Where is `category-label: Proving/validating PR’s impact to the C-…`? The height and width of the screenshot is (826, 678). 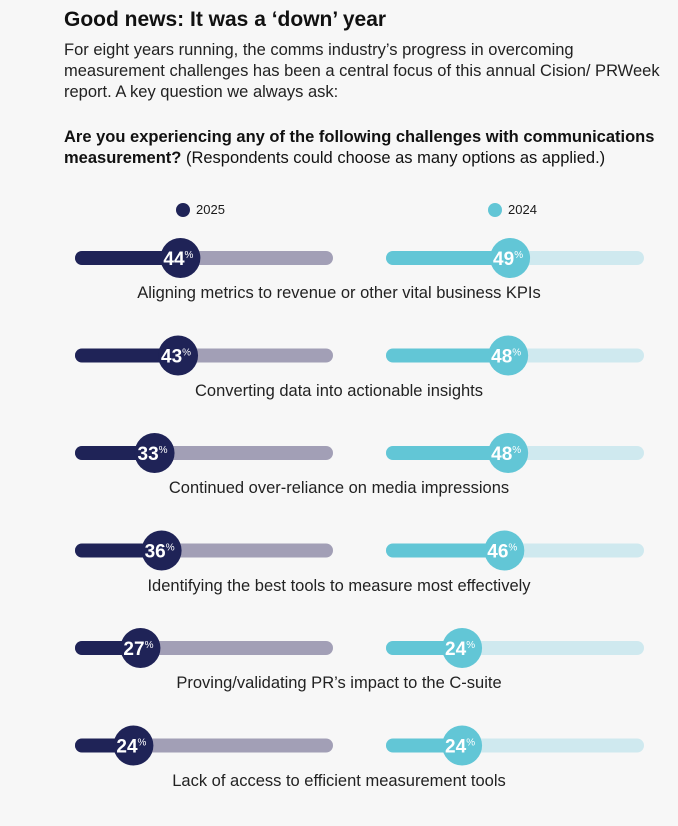 category-label: Proving/validating PR’s impact to the C-… is located at coordinates (339, 683).